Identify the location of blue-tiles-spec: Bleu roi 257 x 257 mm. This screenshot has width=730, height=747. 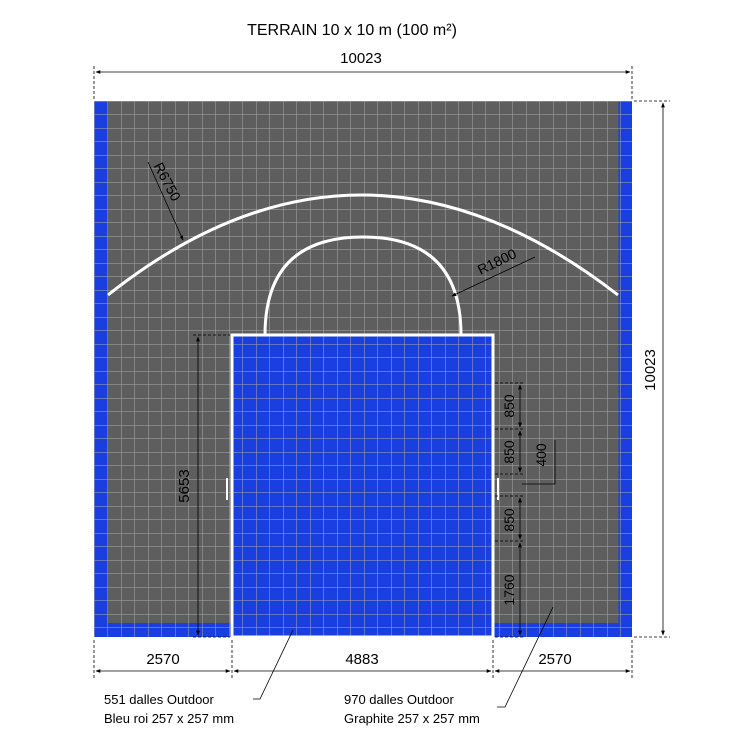
(169, 718).